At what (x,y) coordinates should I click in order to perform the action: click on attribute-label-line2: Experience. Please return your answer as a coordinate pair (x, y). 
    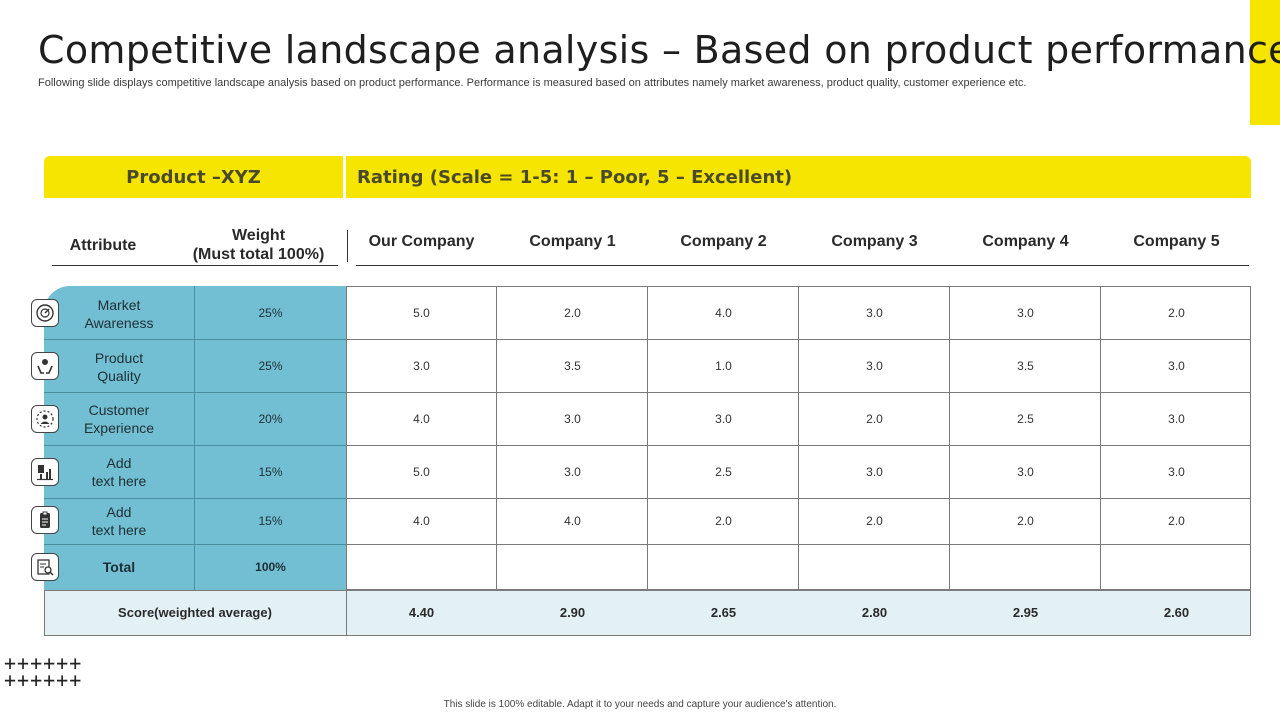
    Looking at the image, I should click on (119, 428).